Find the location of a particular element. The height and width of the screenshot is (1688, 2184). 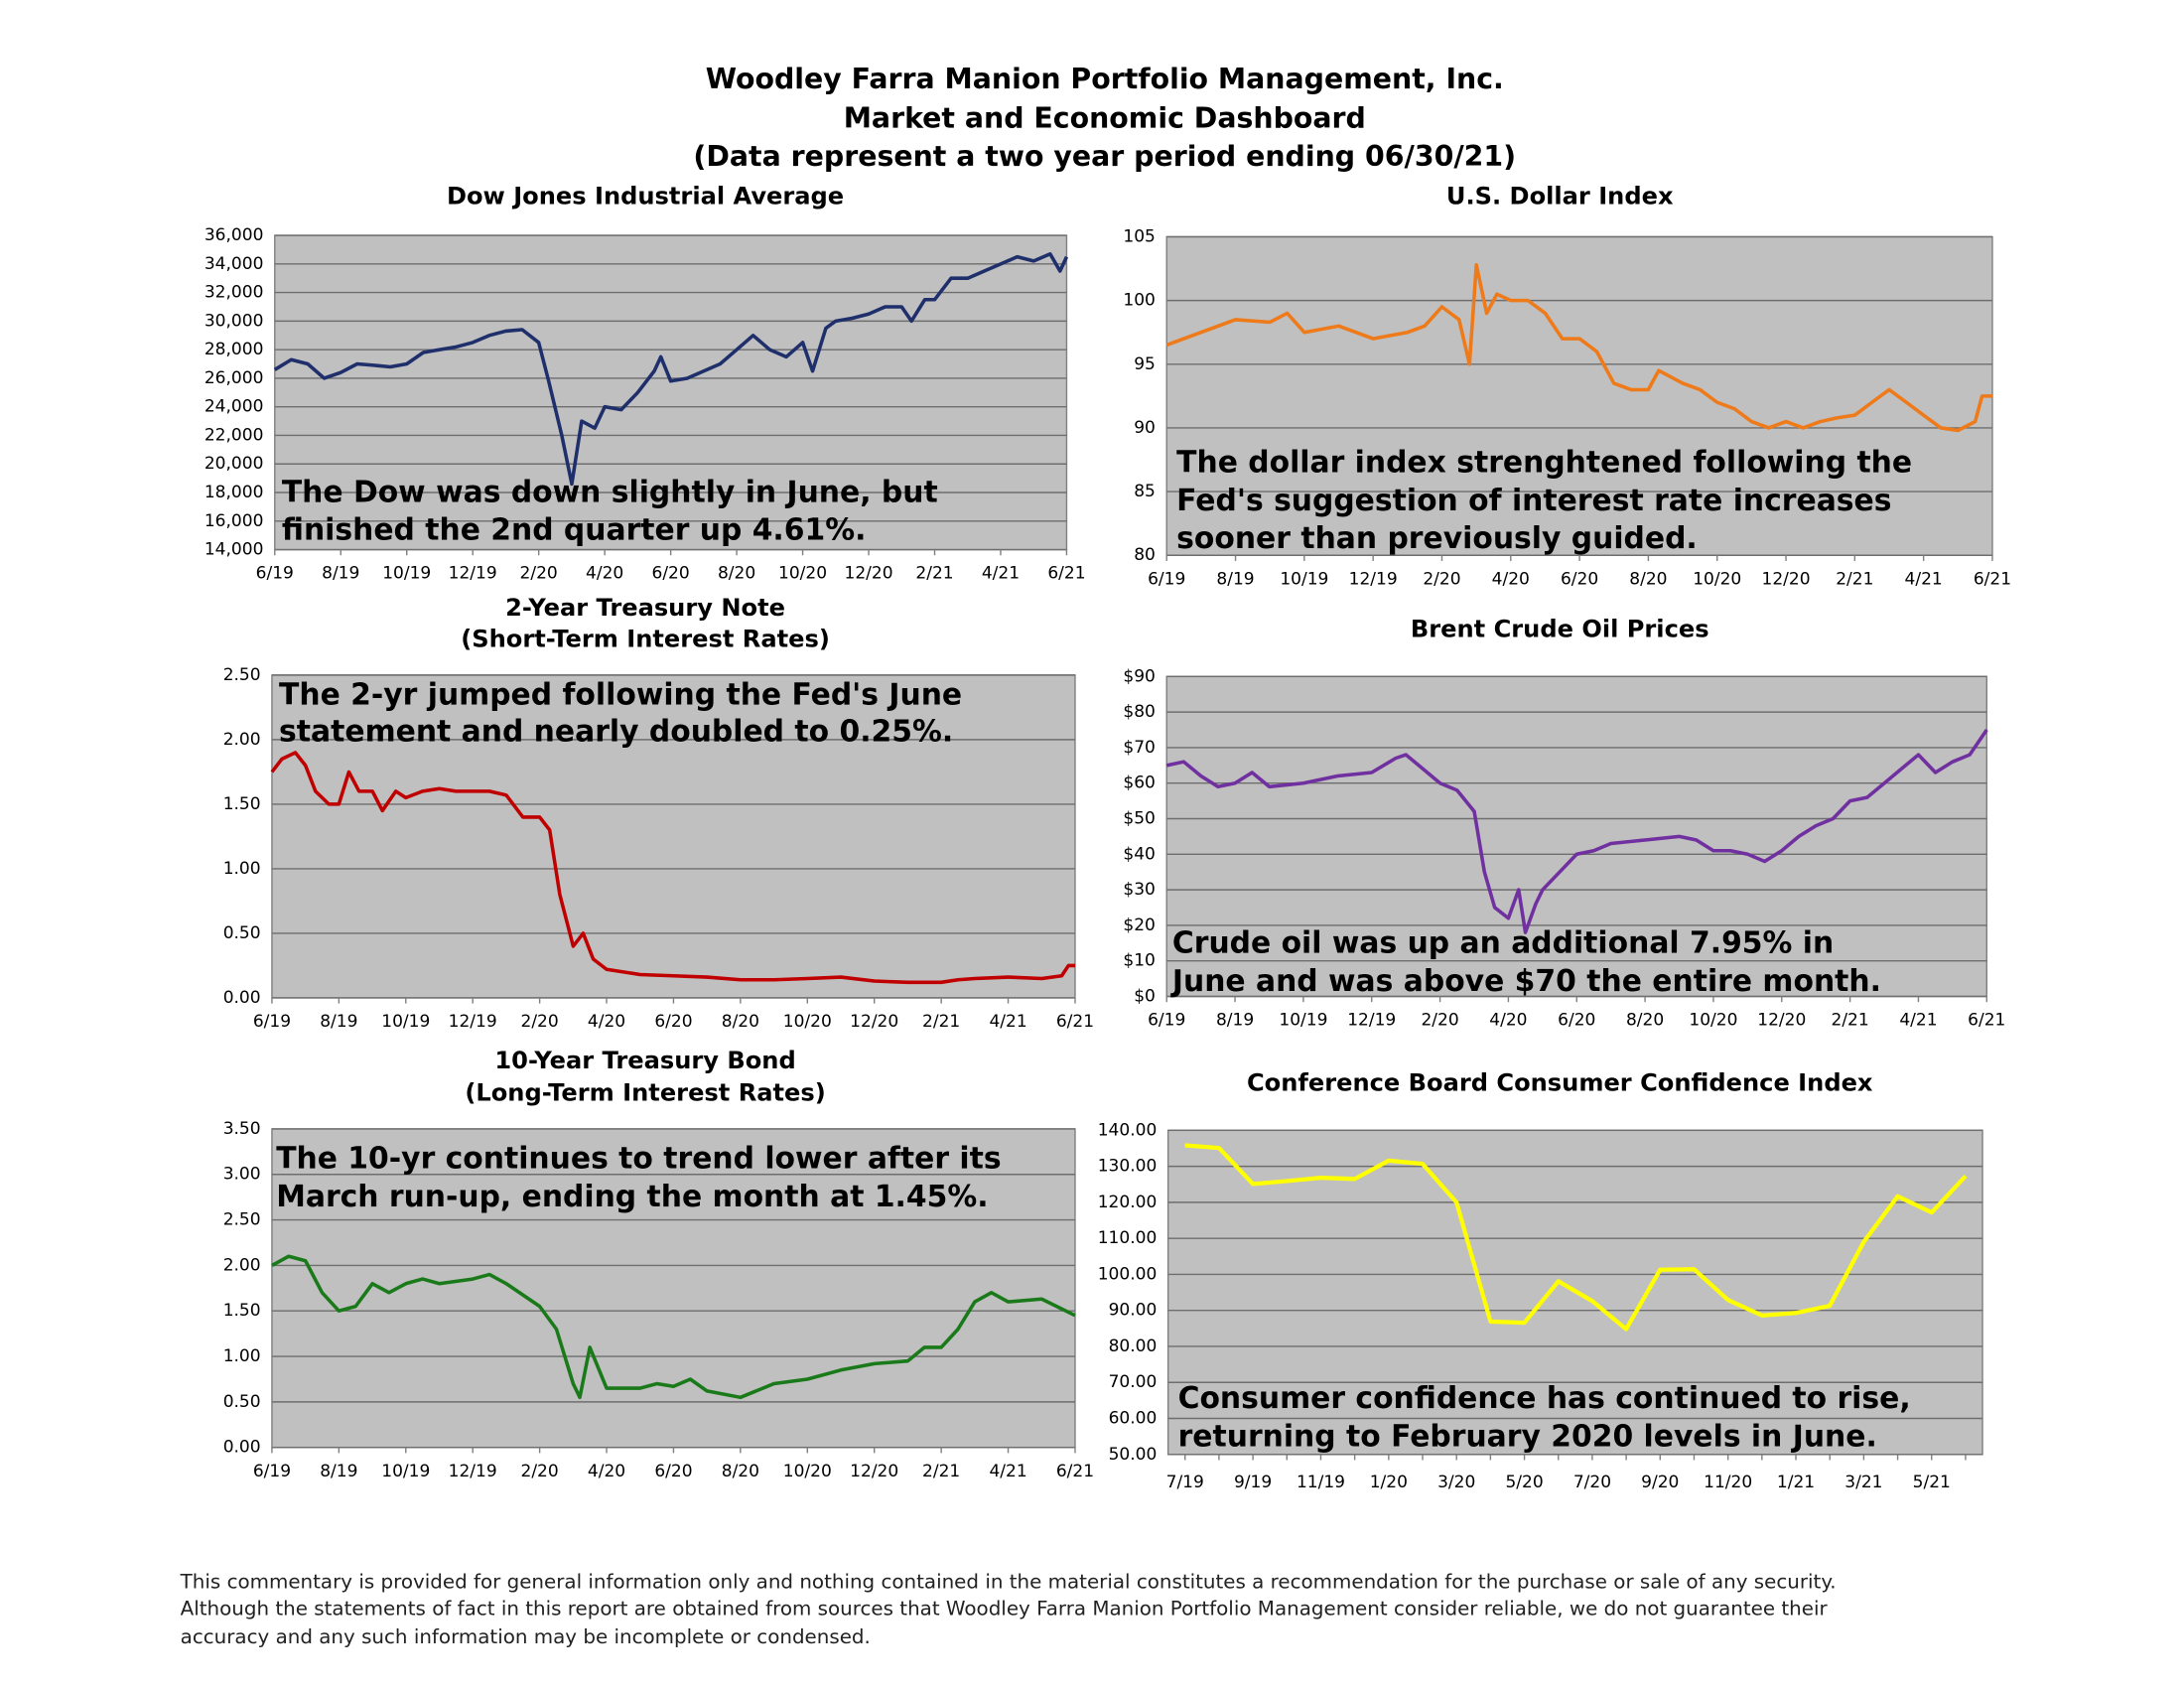

y-tick-label: 90 is located at coordinates (1145, 428).